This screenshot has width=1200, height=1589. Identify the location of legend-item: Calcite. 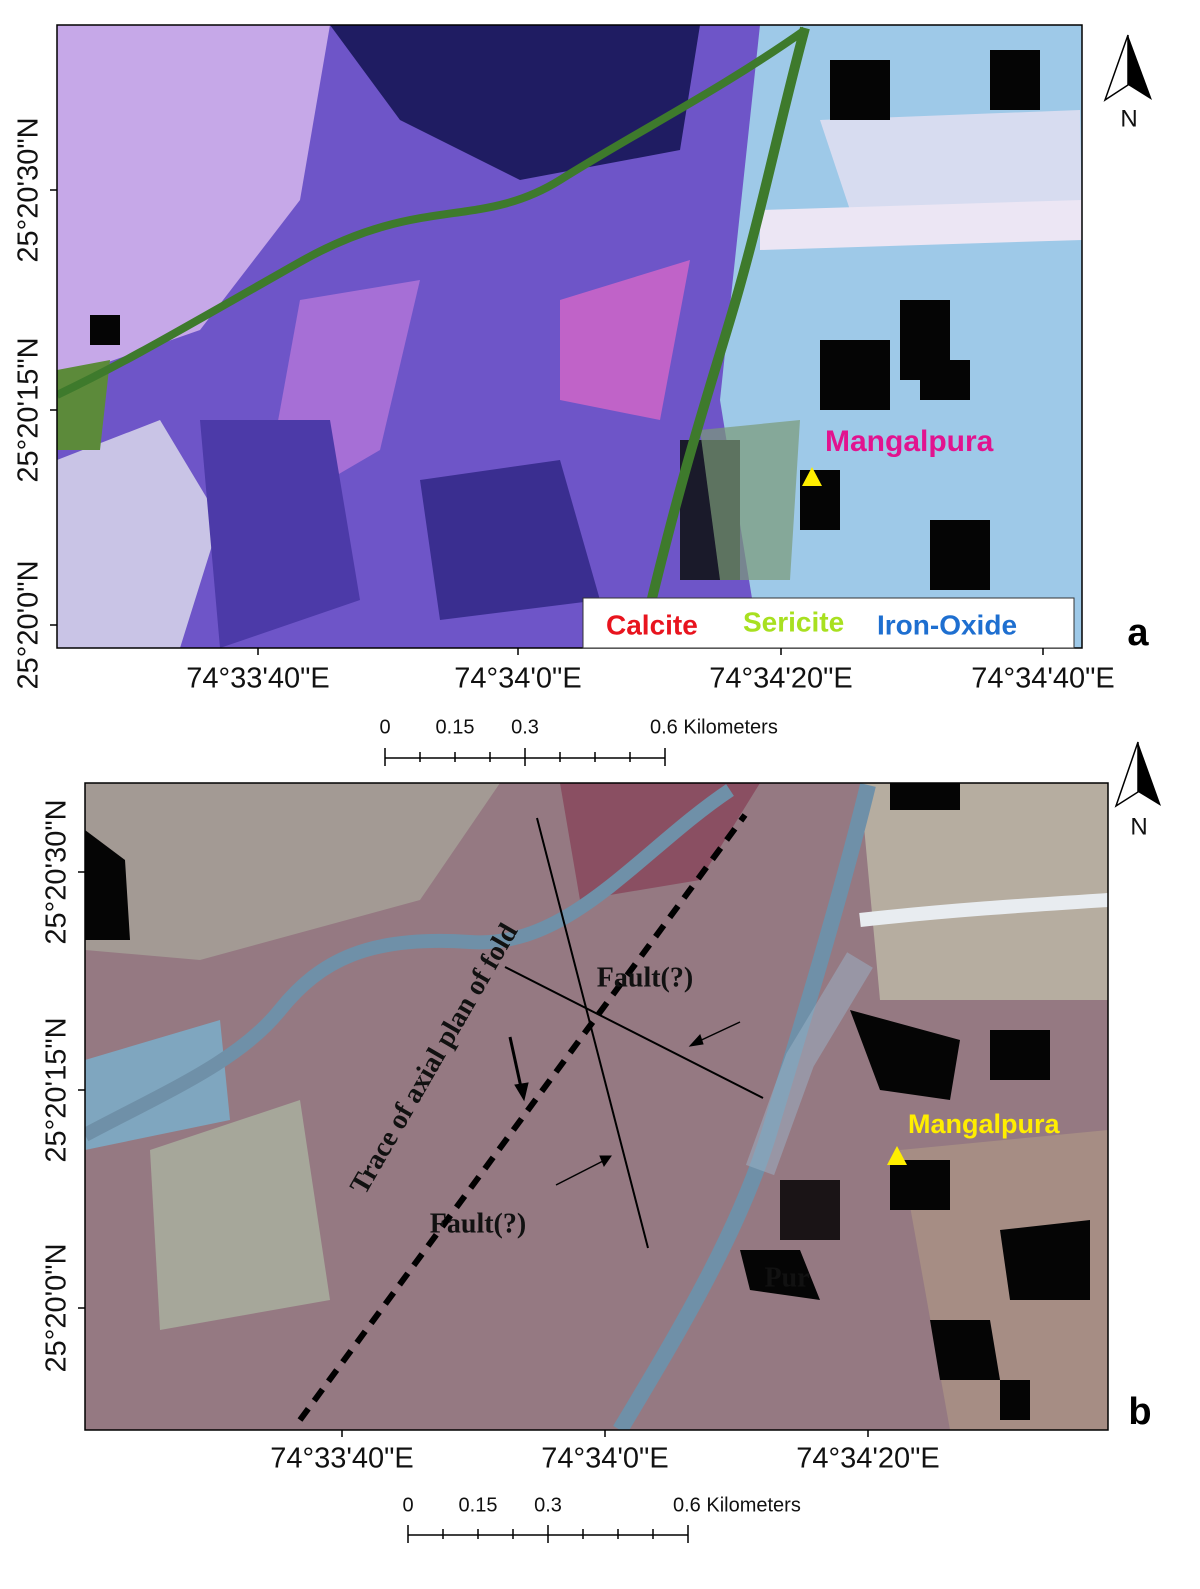
(652, 624).